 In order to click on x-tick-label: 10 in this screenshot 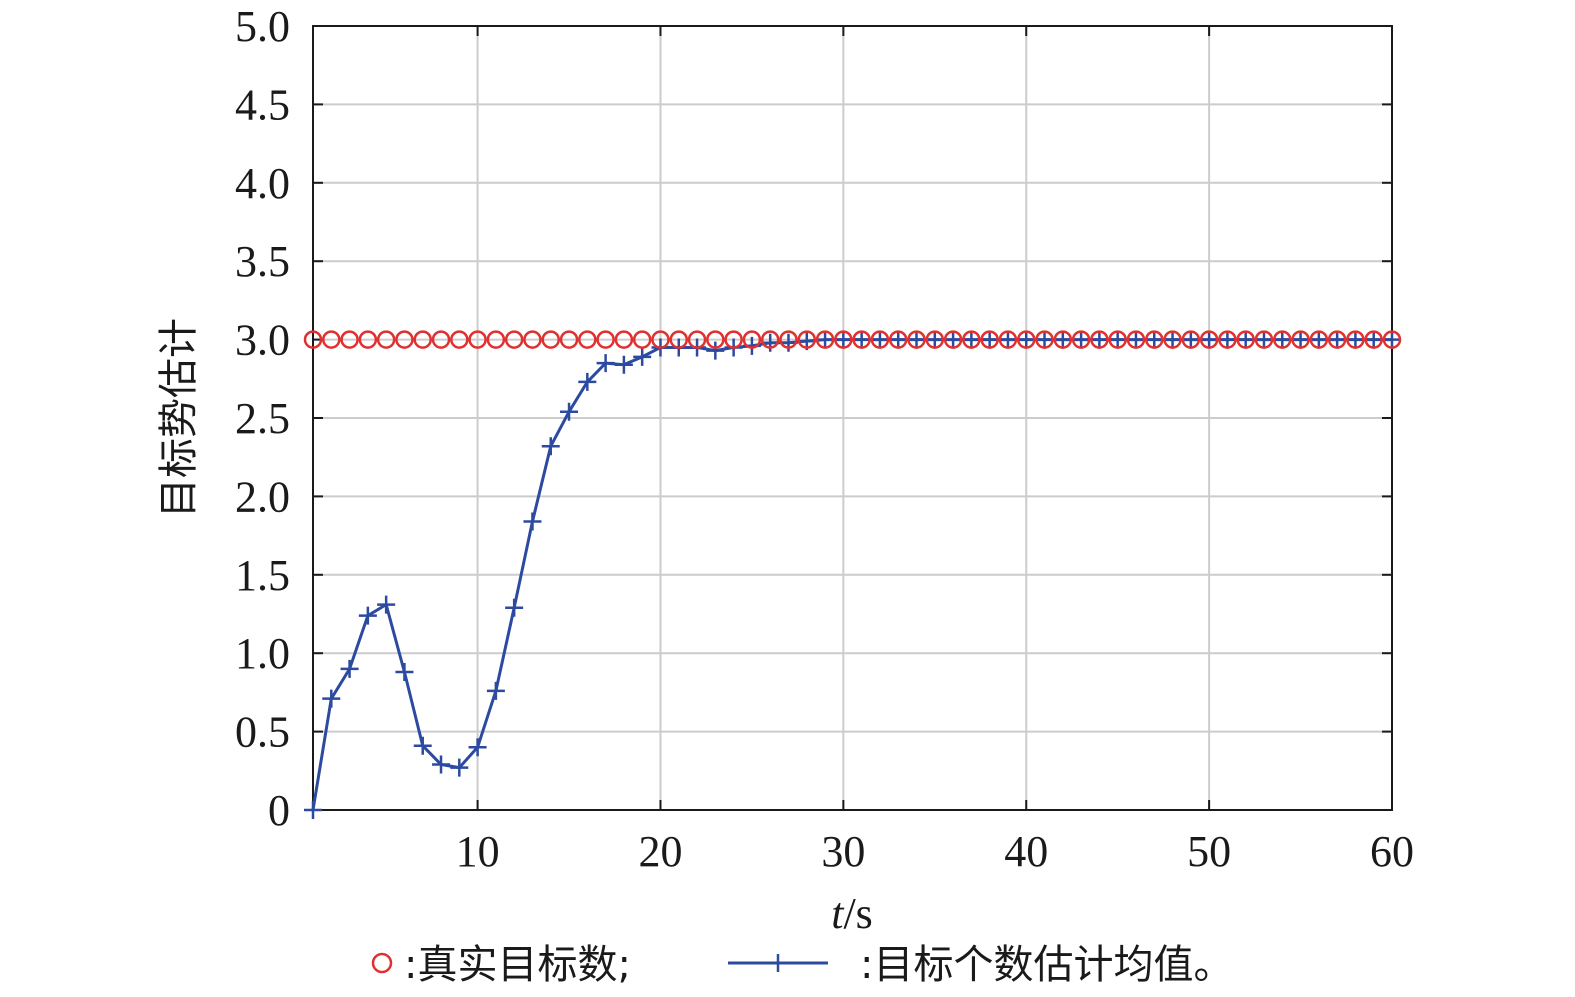, I will do `click(478, 851)`.